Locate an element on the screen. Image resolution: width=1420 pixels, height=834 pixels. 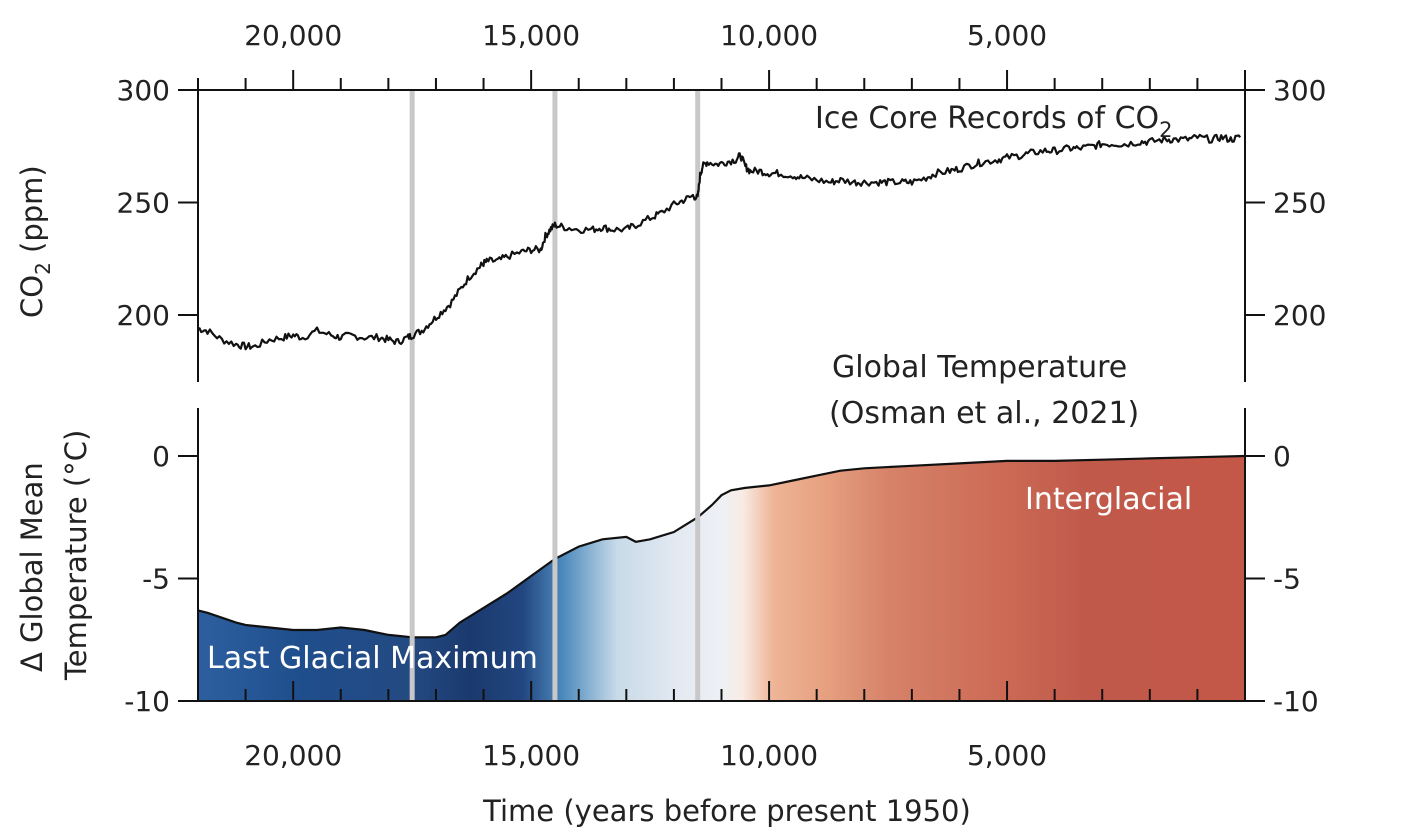
co2-panel-title-main: Ice Core Records of CO is located at coordinates (987, 118).